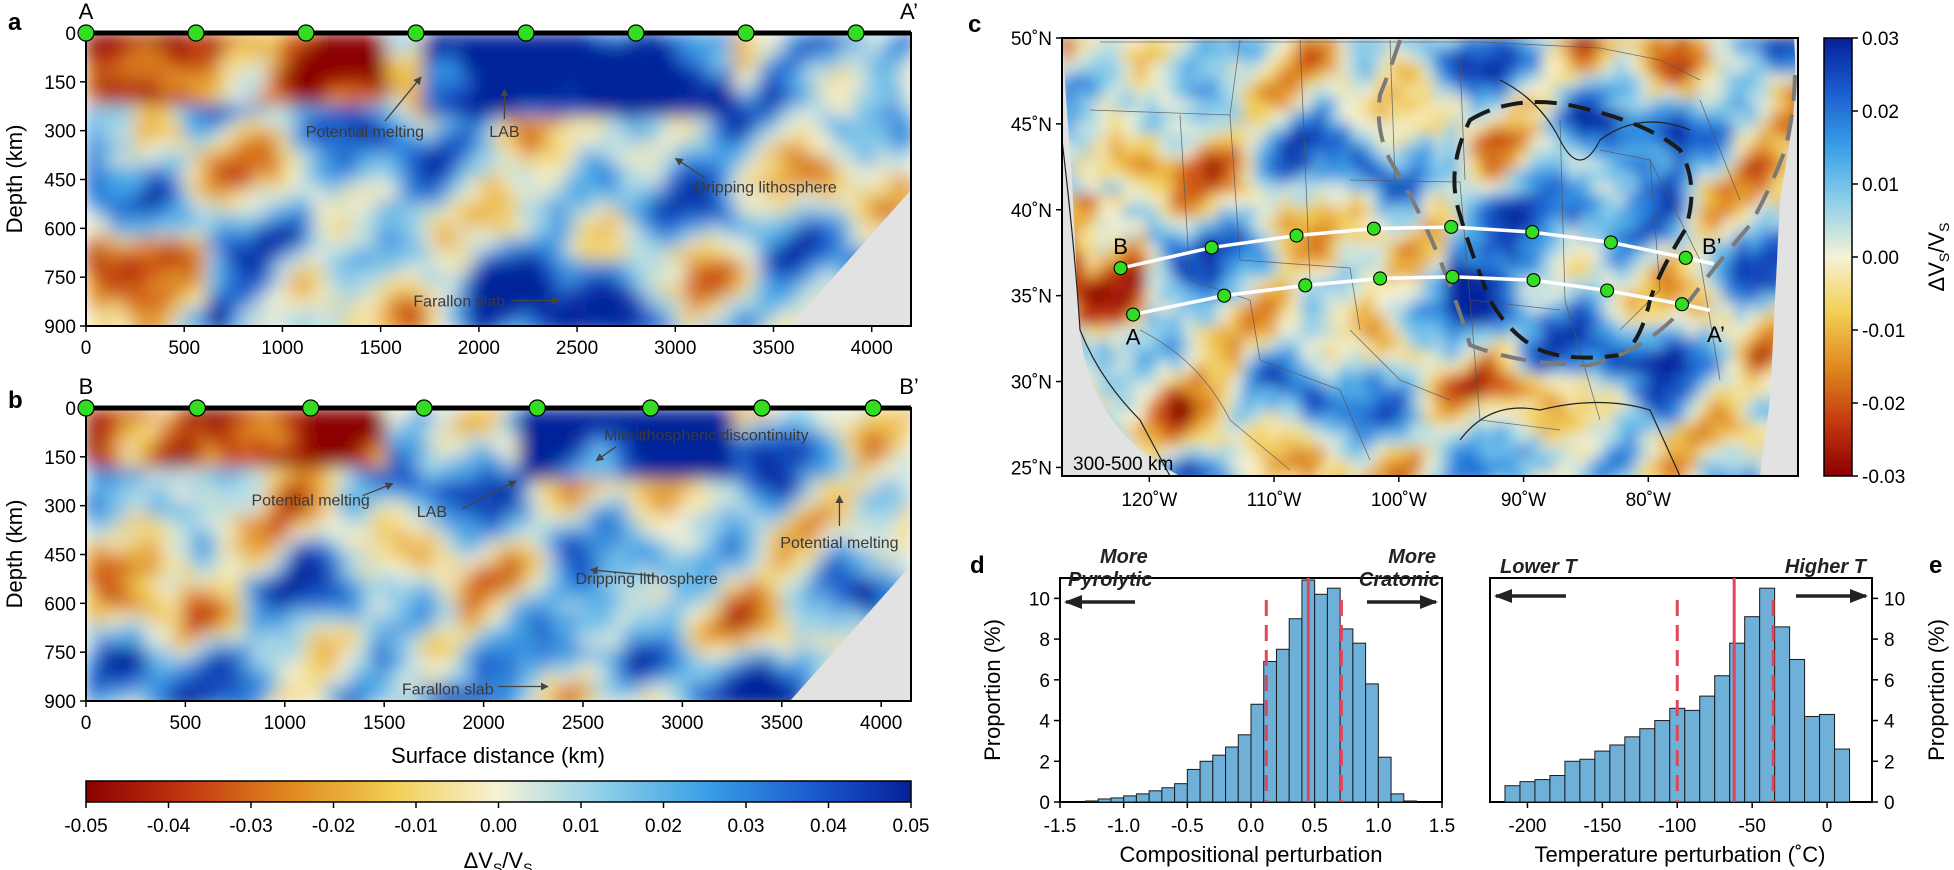  Describe the element at coordinates (1523, 500) in the screenshot. I see `lon-tick: 90˚W` at that location.